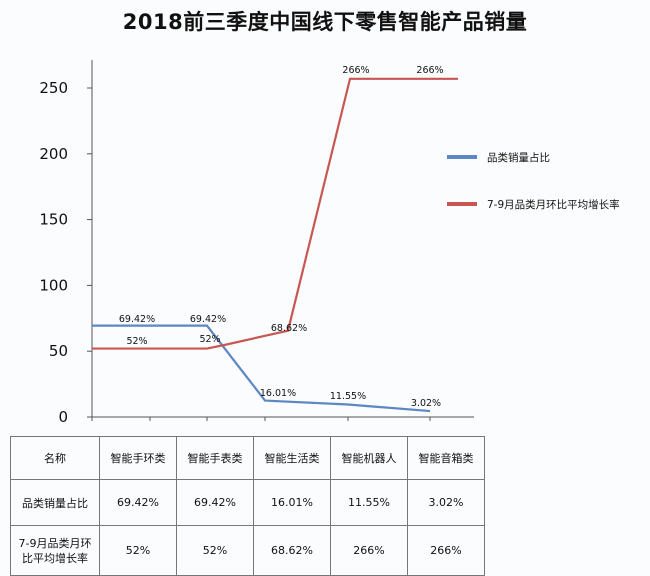 The width and height of the screenshot is (650, 576). Describe the element at coordinates (292, 502) in the screenshot. I see `table-cell: 16.01%` at that location.